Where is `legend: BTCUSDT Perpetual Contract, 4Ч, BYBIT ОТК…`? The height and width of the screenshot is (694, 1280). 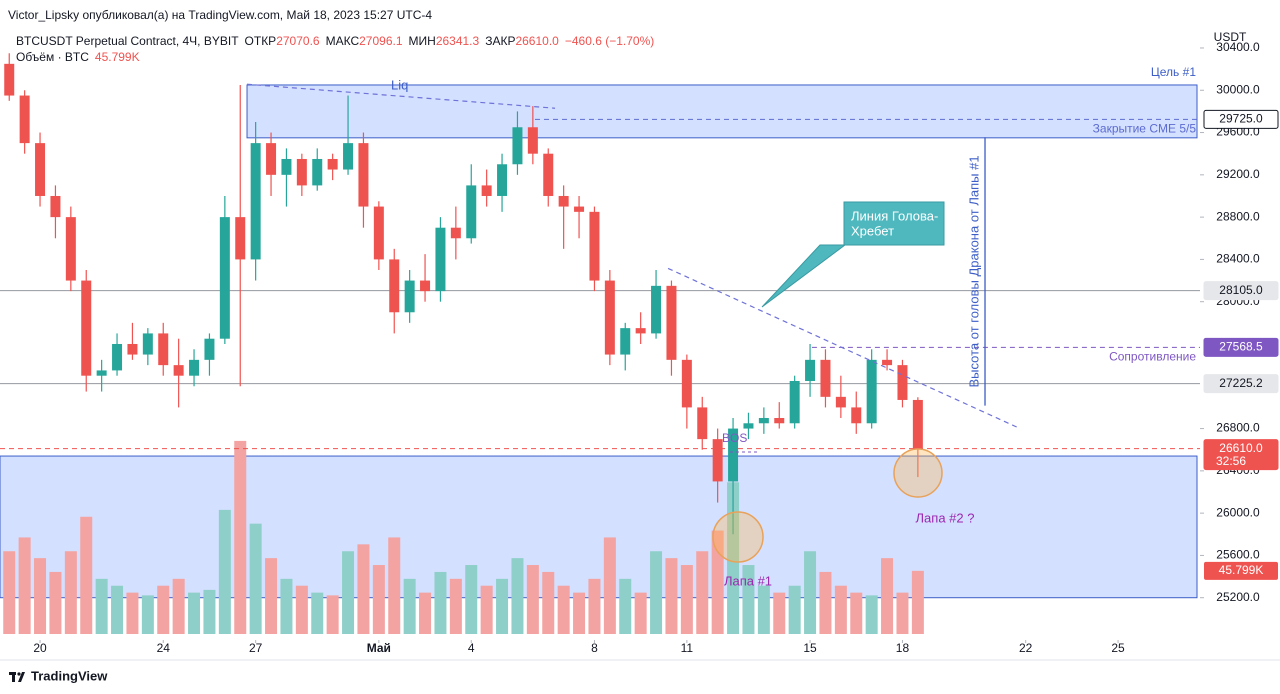 legend: BTCUSDT Perpetual Contract, 4Ч, BYBIT ОТК… is located at coordinates (335, 41).